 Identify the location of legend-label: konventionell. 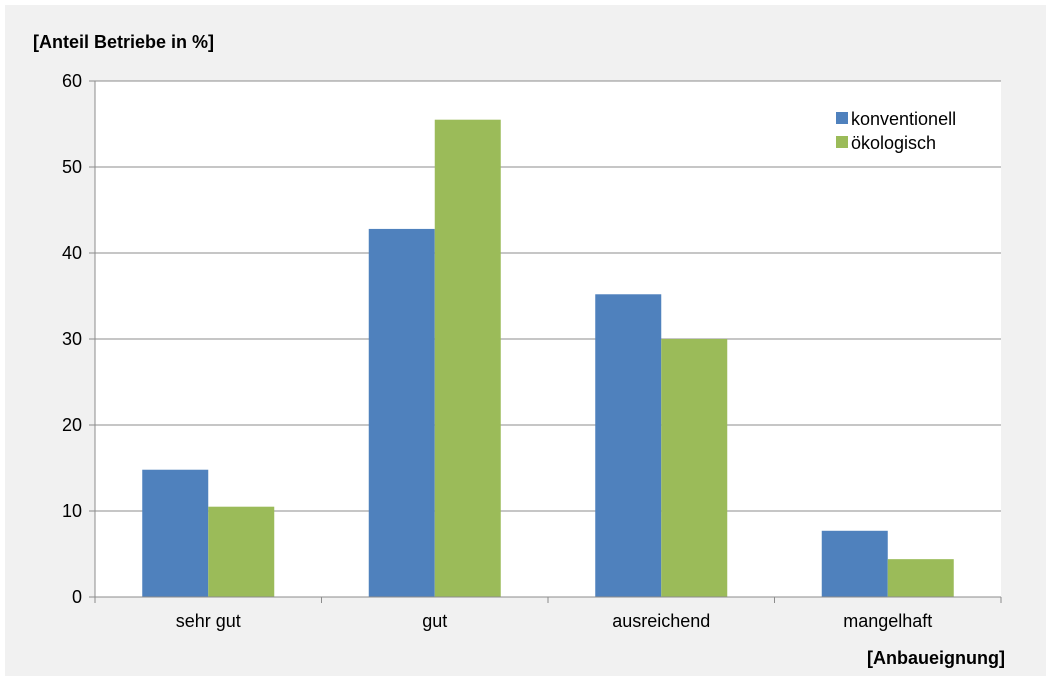
(903, 119).